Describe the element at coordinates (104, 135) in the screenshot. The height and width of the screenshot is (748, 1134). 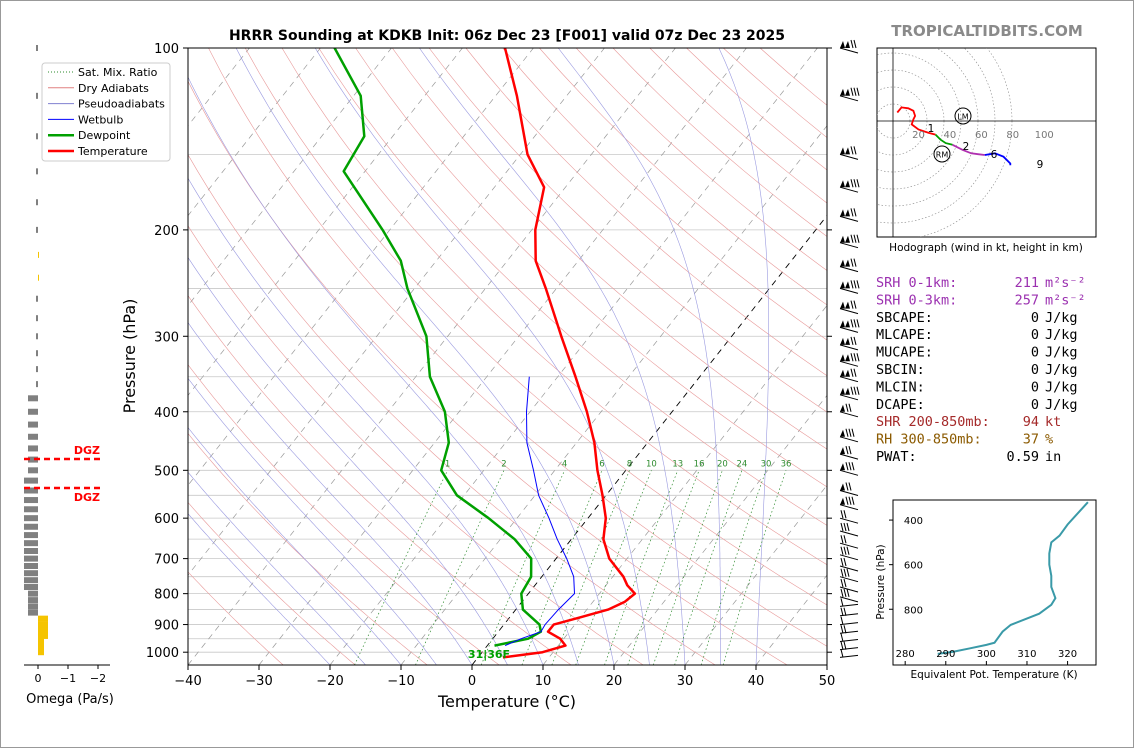
I see `legend-label: Dewpoint` at that location.